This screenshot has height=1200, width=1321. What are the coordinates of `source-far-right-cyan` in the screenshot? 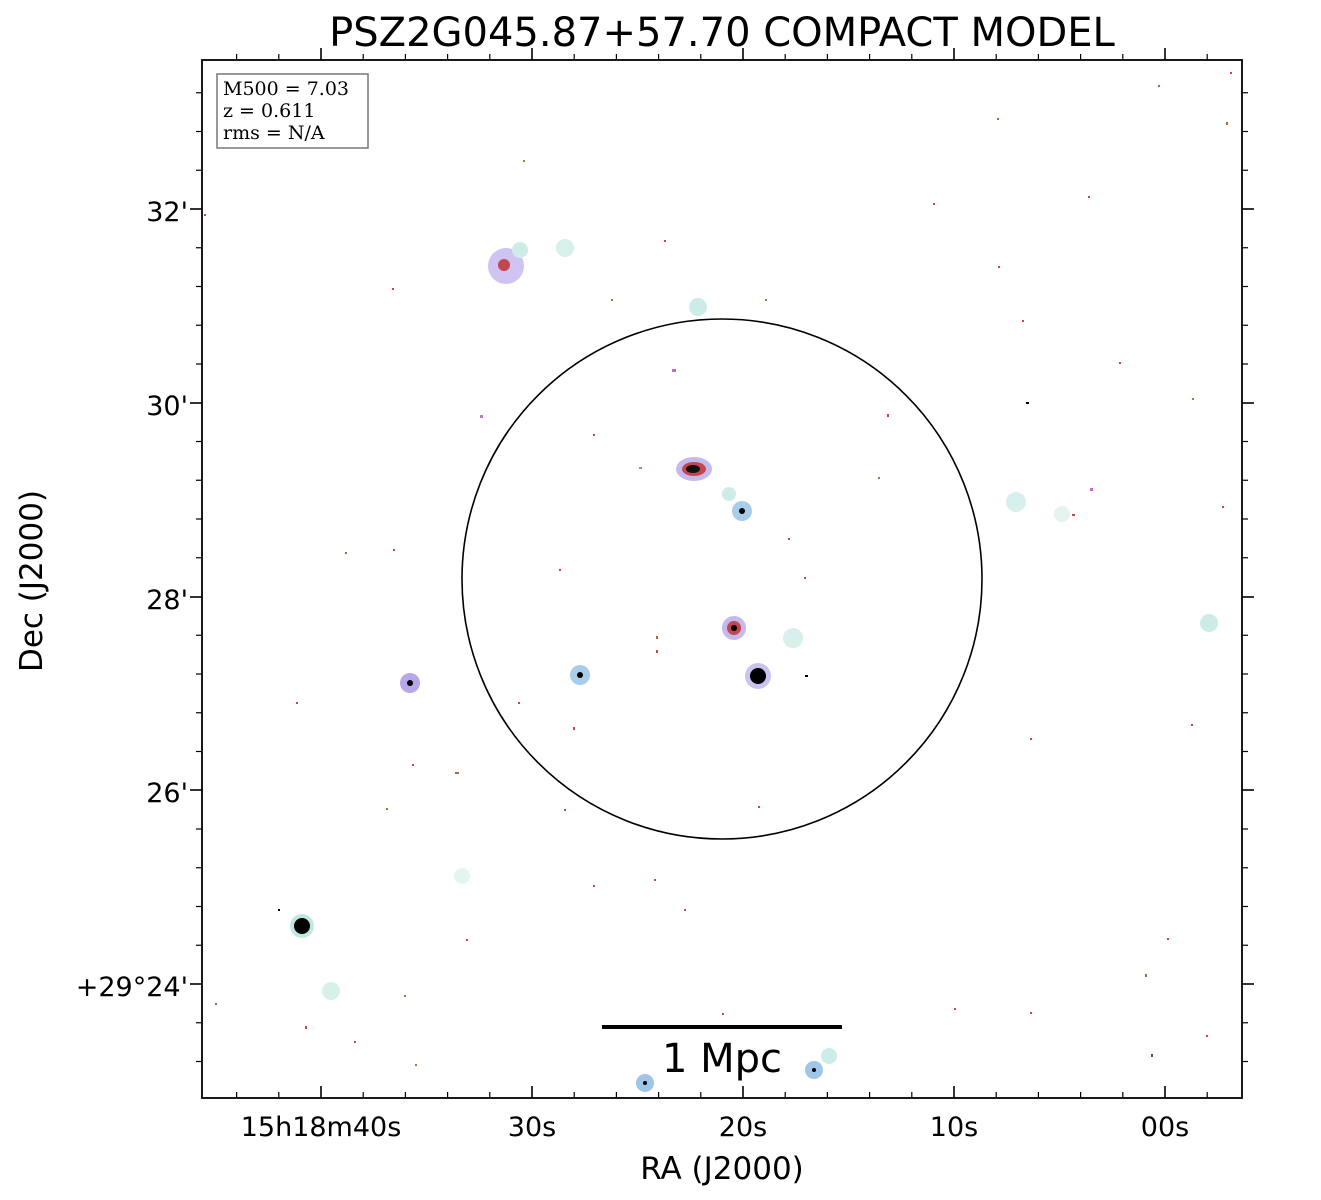 It's located at (1209, 623).